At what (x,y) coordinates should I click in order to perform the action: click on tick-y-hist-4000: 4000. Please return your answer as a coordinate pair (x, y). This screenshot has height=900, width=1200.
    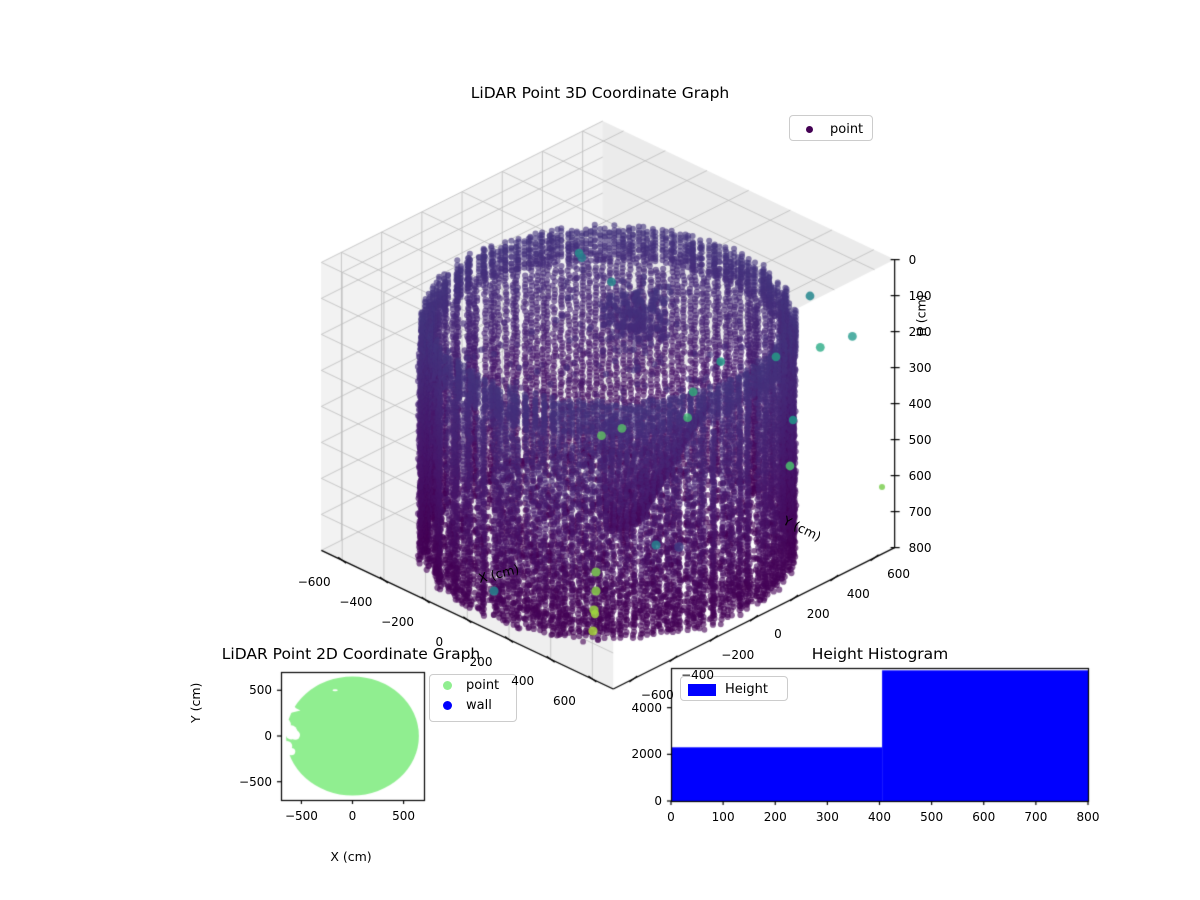
    Looking at the image, I should click on (646, 707).